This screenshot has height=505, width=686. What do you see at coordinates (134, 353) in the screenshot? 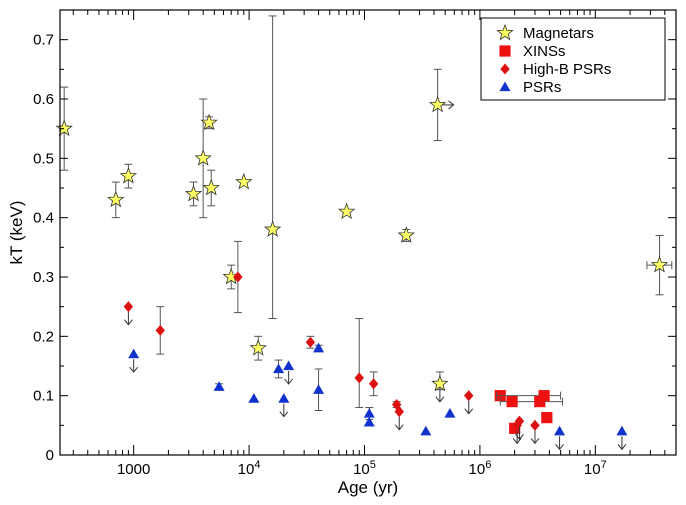
I see `point-3-0-marker` at bounding box center [134, 353].